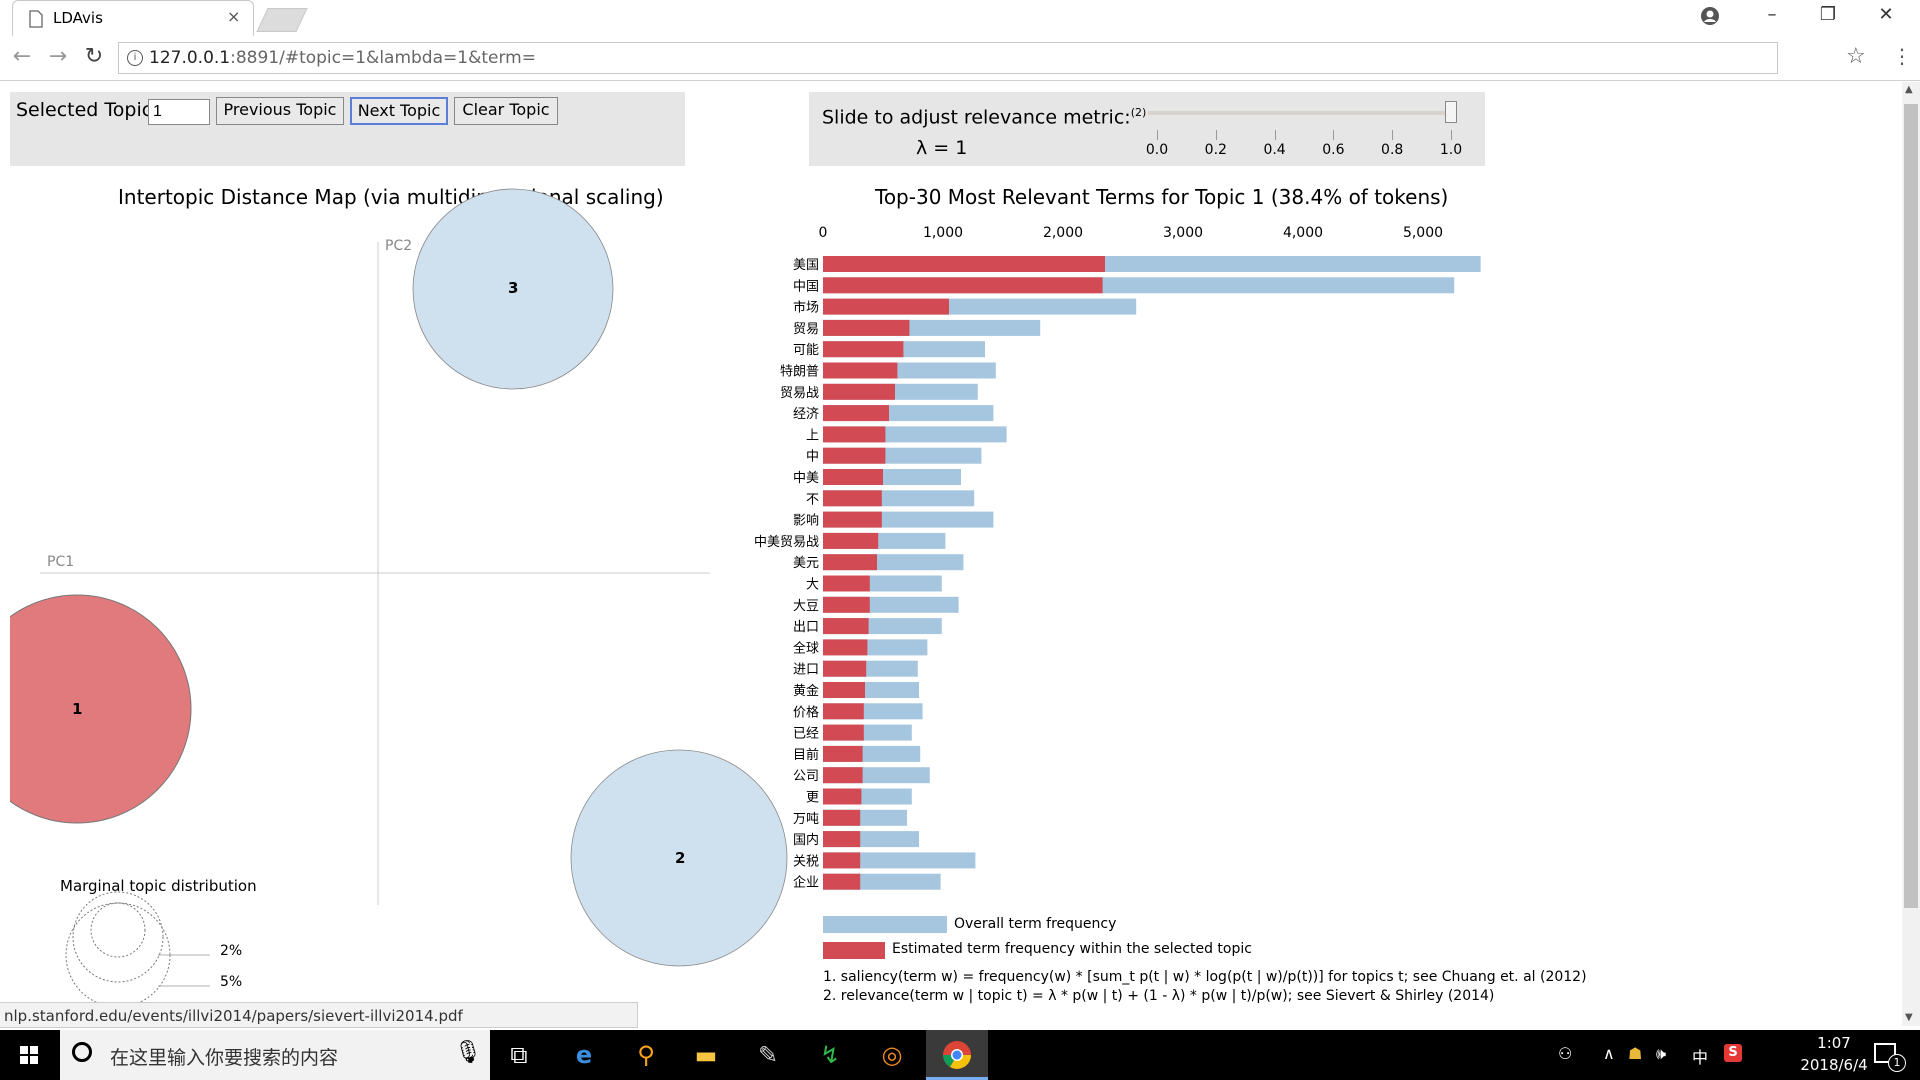  Describe the element at coordinates (280, 111) in the screenshot. I see `previous-topic-button: Previous Topic` at that location.